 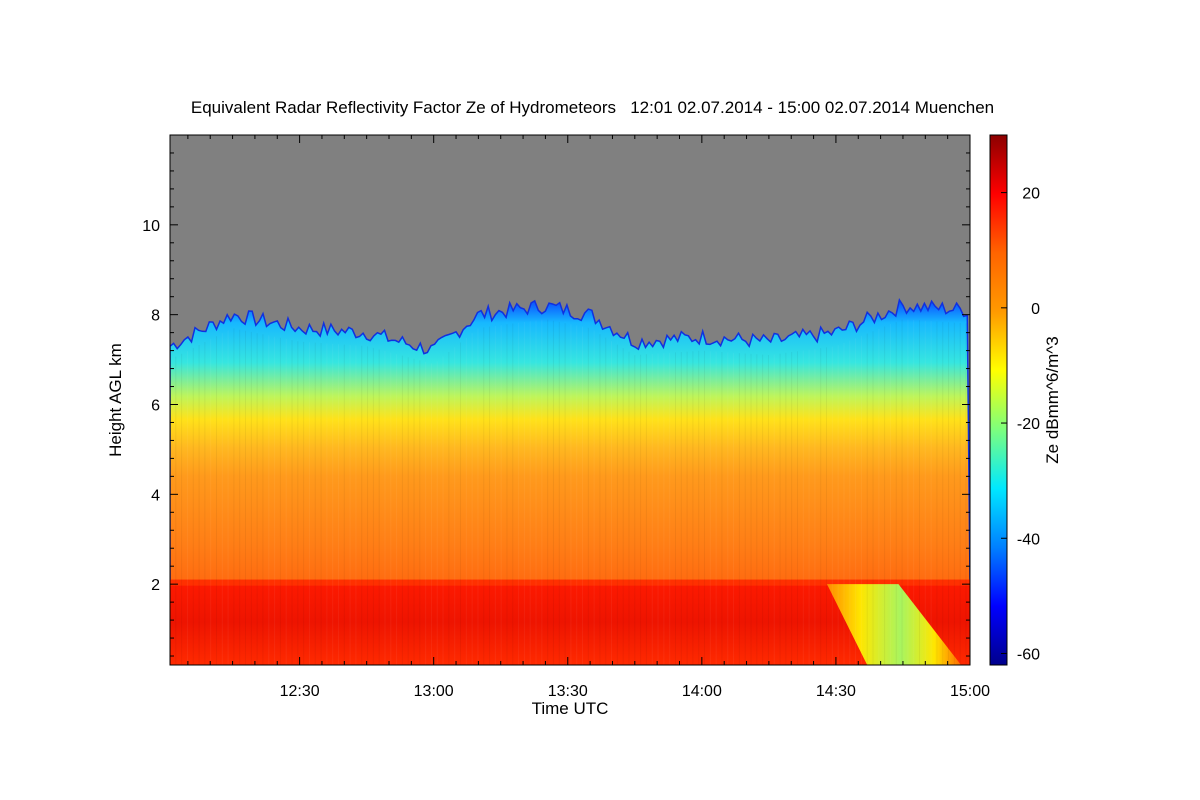 I want to click on x-tick-label: 14:30, so click(x=836, y=691).